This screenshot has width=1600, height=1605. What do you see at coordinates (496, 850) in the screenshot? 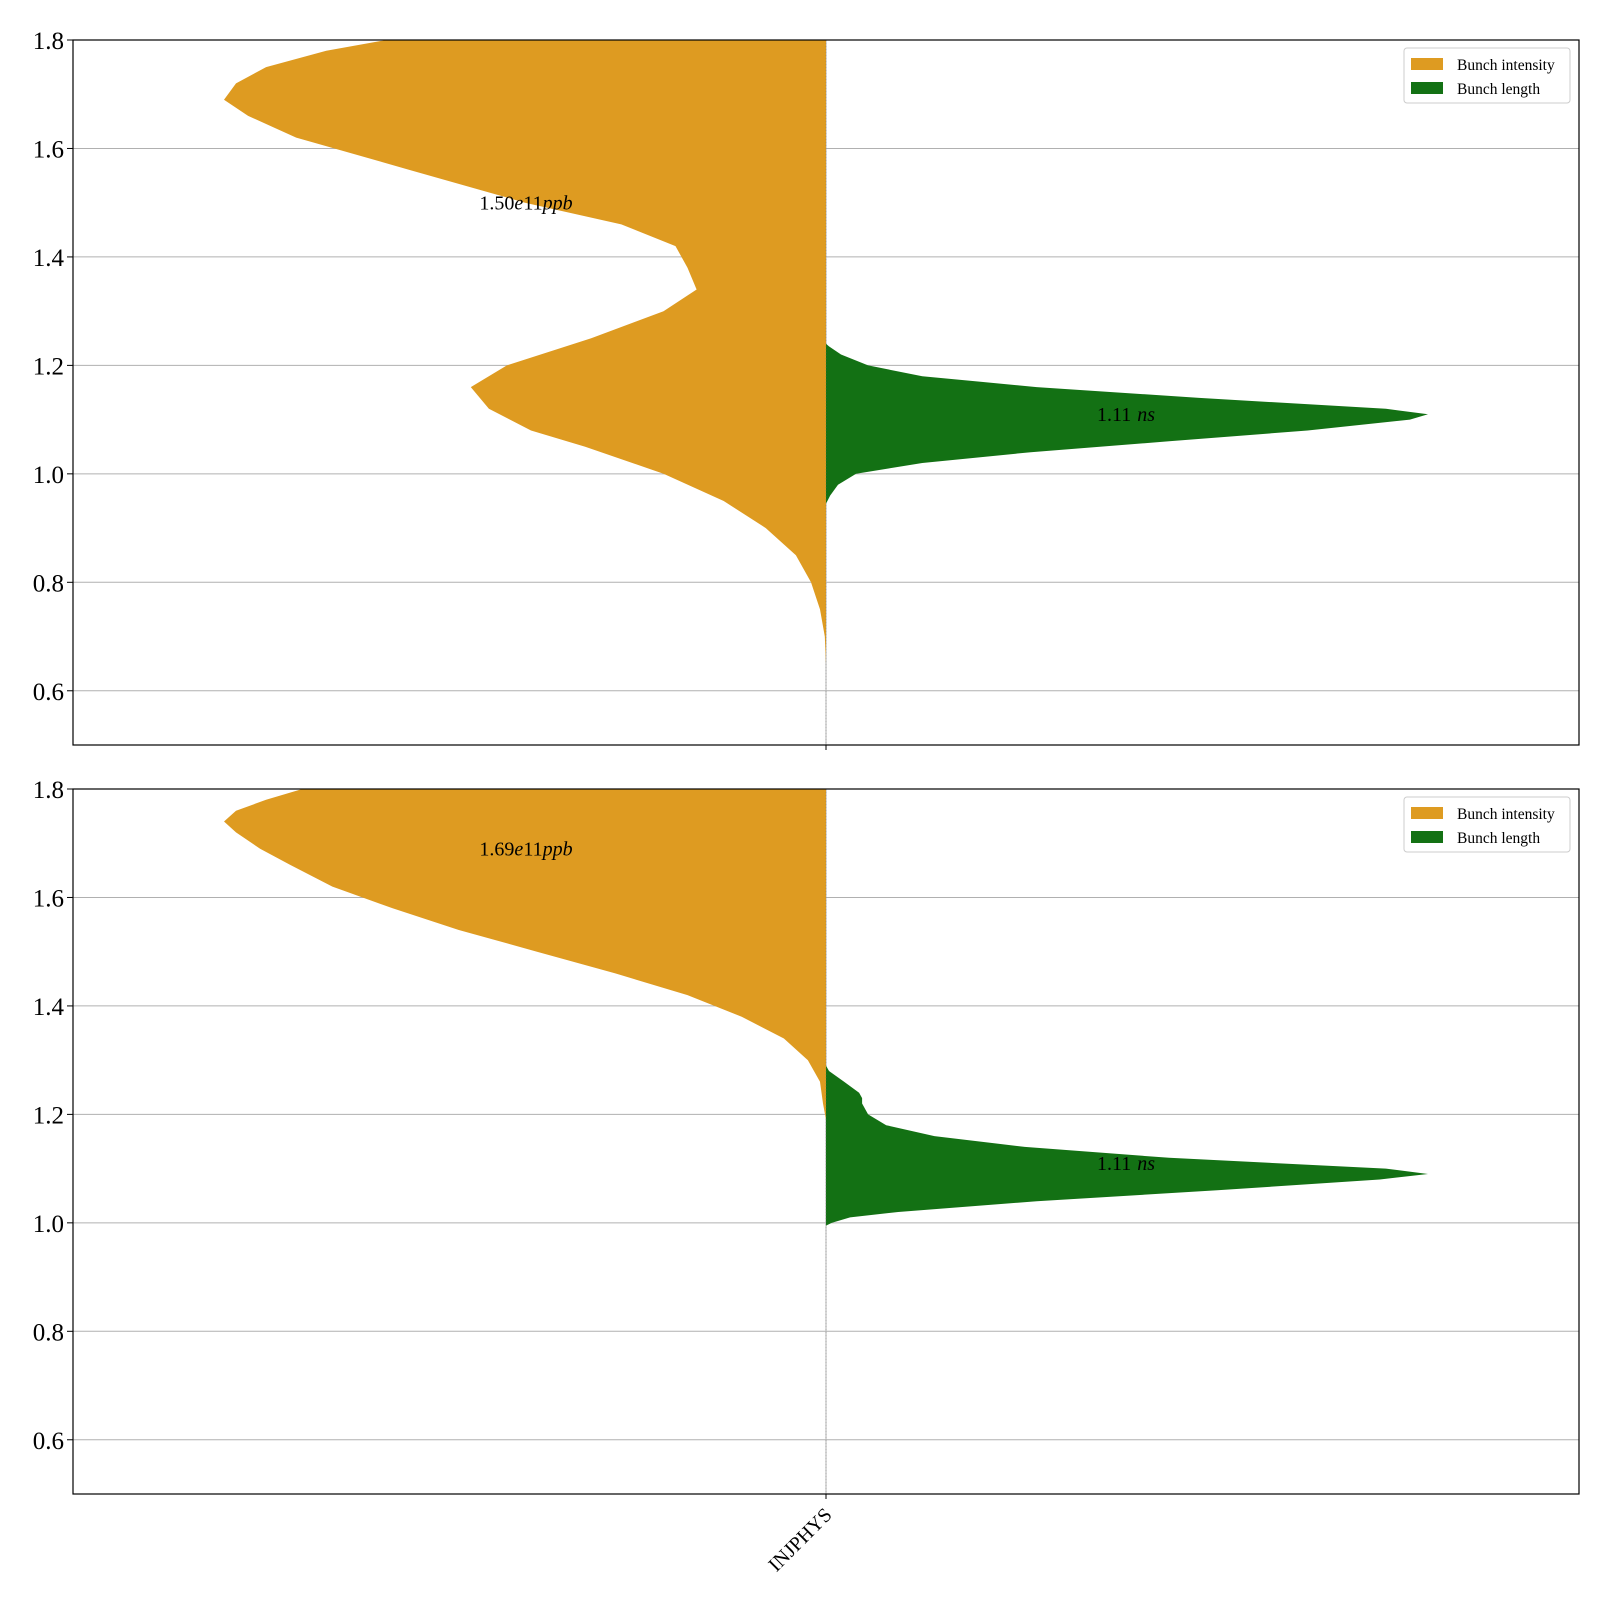
I see `annotation-part: 1.69` at bounding box center [496, 850].